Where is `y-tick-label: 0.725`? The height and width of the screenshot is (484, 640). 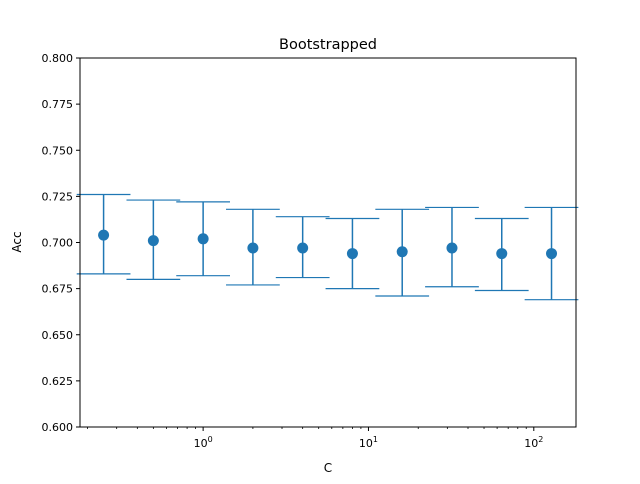
y-tick-label: 0.725 is located at coordinates (58, 196).